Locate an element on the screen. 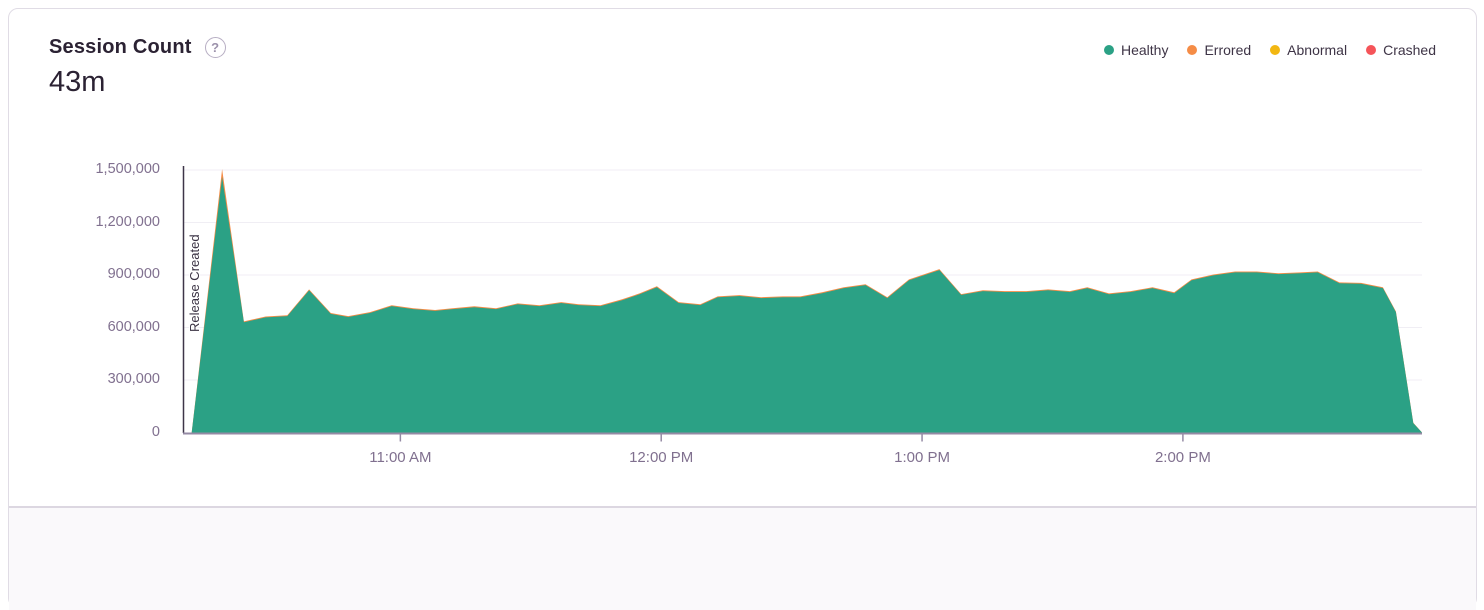  total-sessions-value: 43m is located at coordinates (77, 82).